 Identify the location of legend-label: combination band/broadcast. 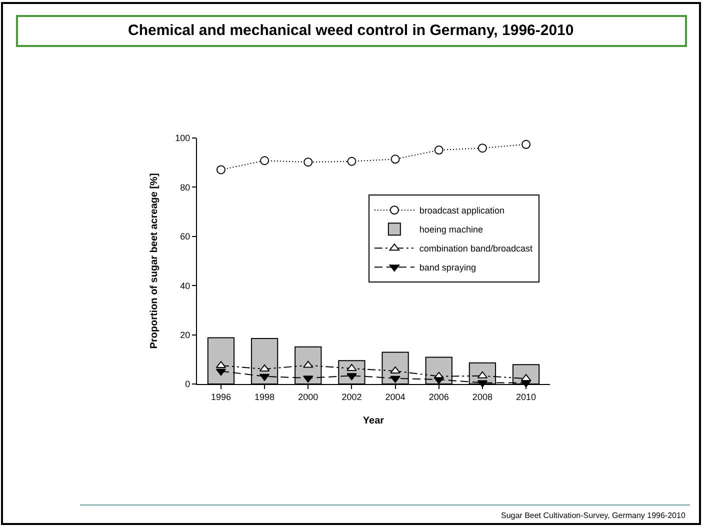
(476, 249).